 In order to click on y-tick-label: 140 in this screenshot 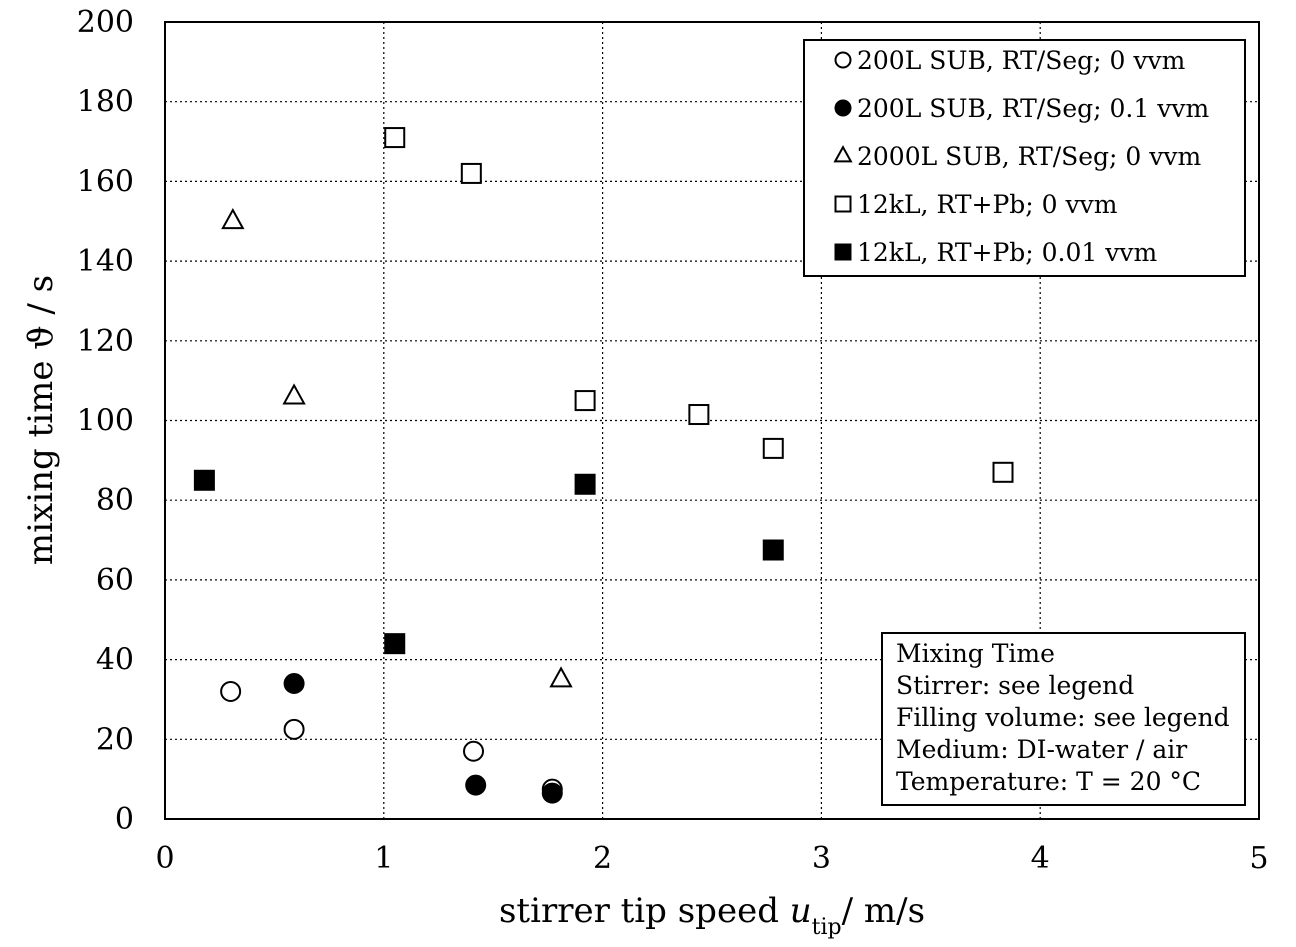, I will do `click(105, 261)`.